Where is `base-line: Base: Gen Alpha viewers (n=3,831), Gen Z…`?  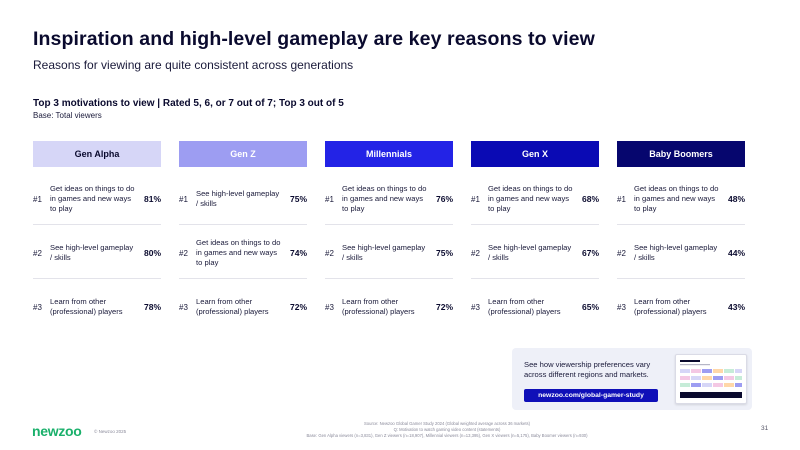 base-line: Base: Gen Alpha viewers (n=3,831), Gen Z… is located at coordinates (447, 436).